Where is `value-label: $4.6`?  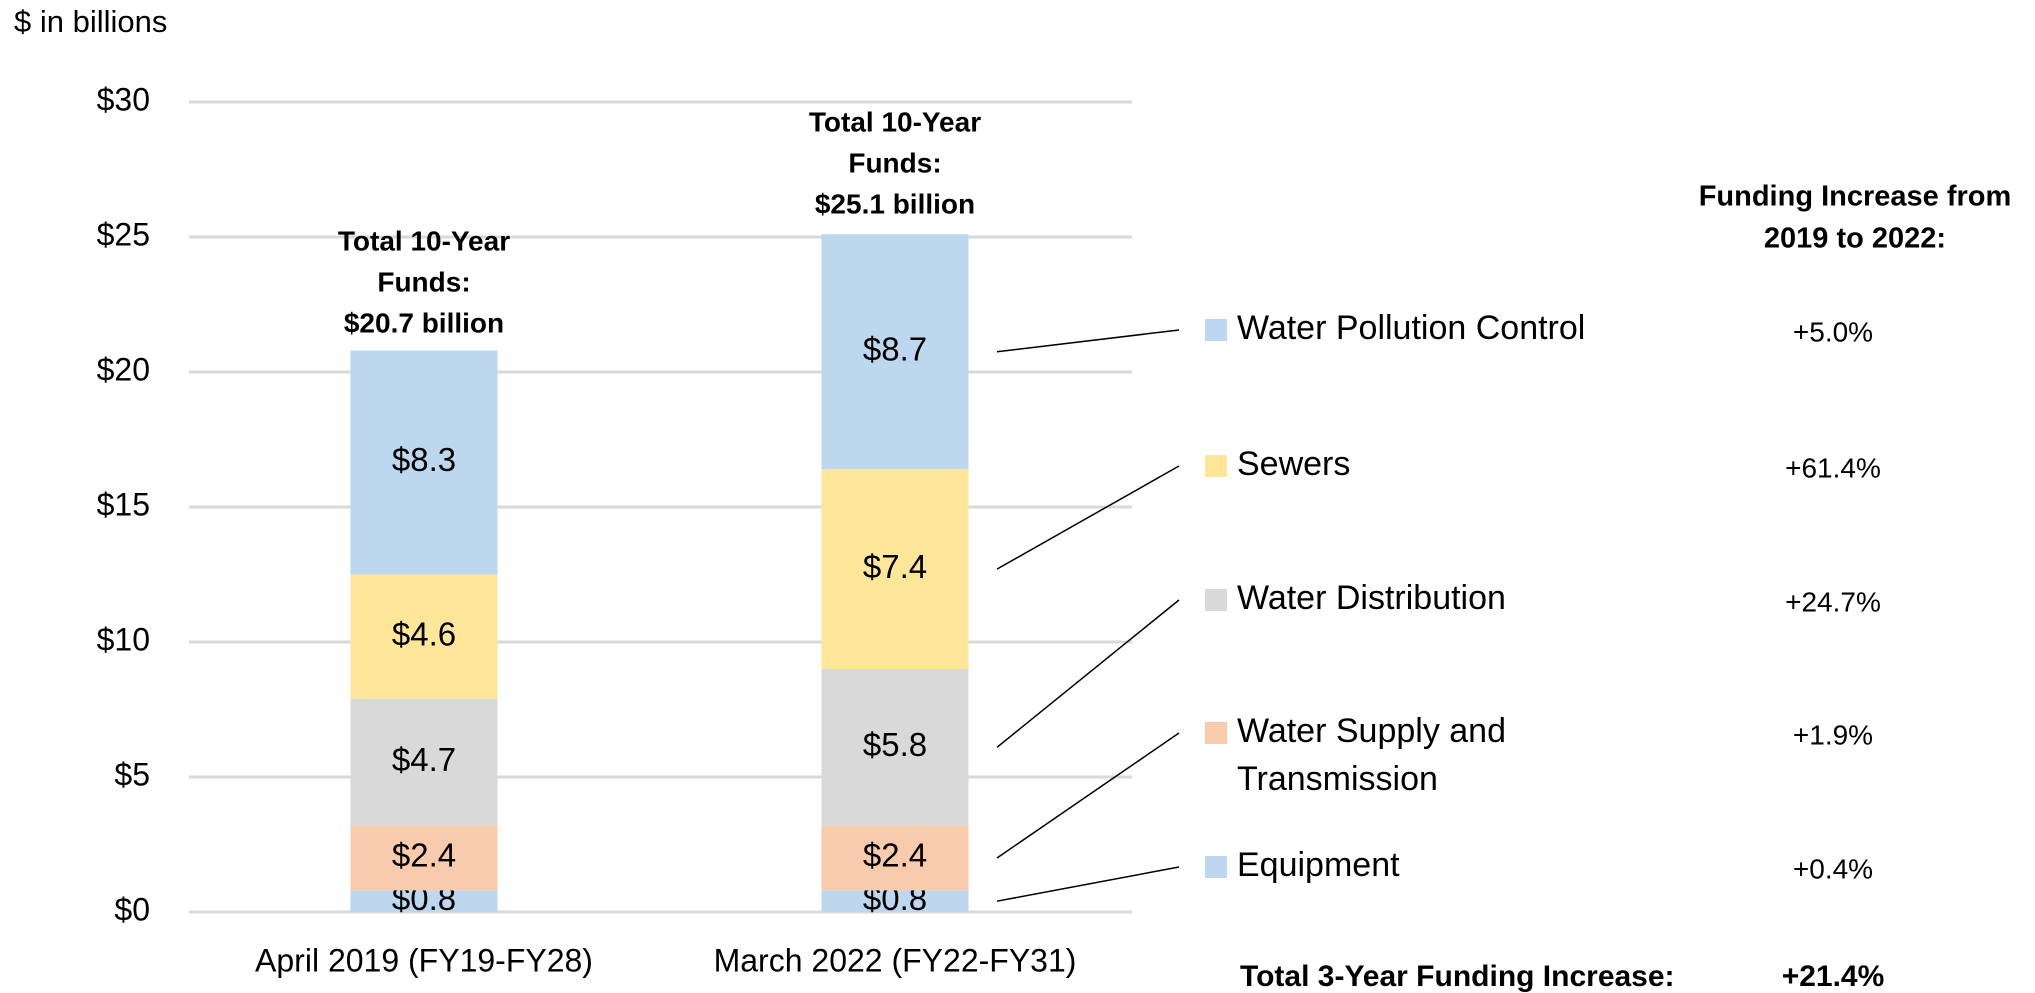
value-label: $4.6 is located at coordinates (424, 633).